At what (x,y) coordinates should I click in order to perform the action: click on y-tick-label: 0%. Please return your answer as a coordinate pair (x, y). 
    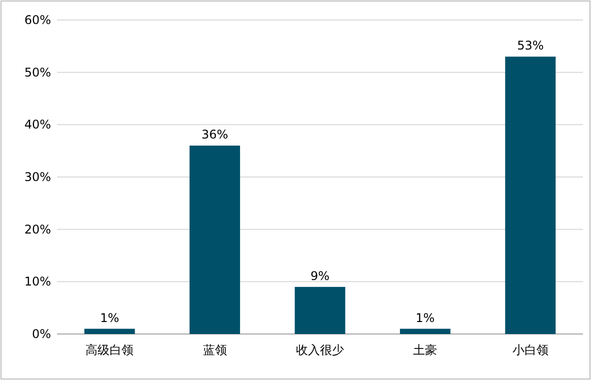
    Looking at the image, I should click on (41, 334).